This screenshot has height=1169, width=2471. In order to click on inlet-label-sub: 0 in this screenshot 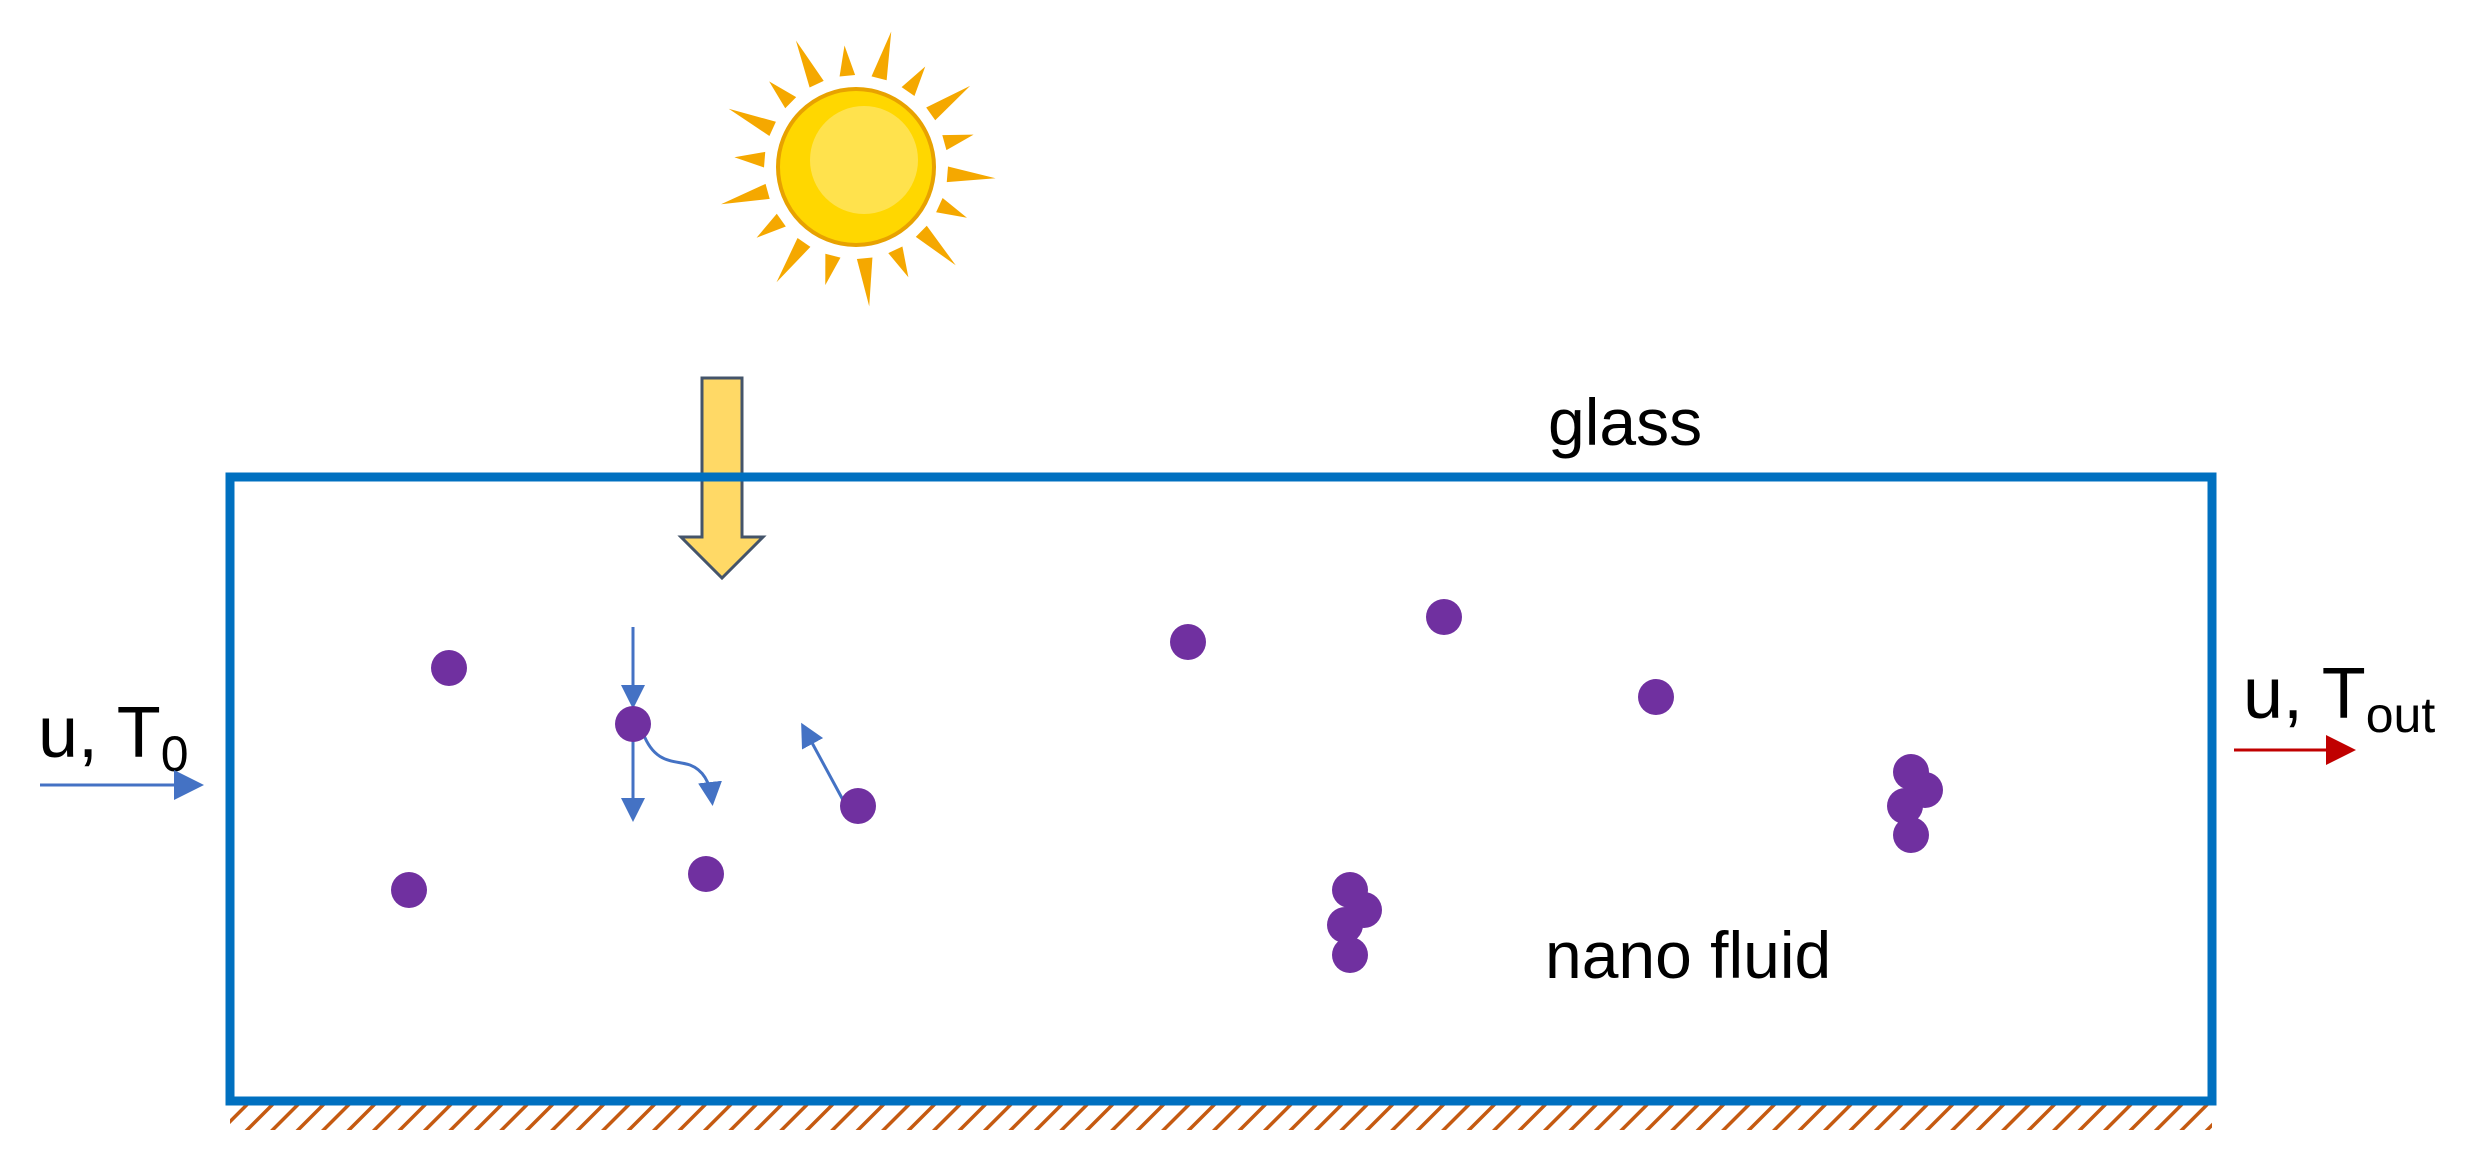, I will do `click(175, 754)`.